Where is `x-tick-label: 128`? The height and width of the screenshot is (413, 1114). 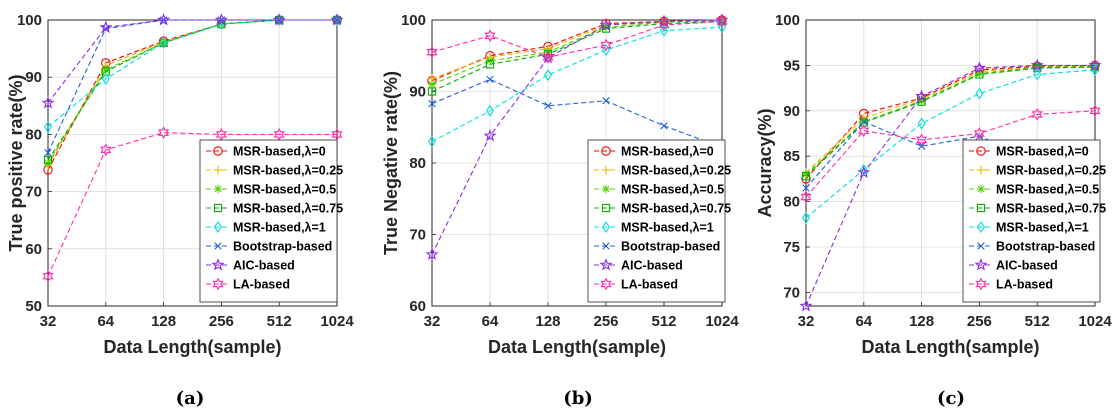
x-tick-label: 128 is located at coordinates (921, 321).